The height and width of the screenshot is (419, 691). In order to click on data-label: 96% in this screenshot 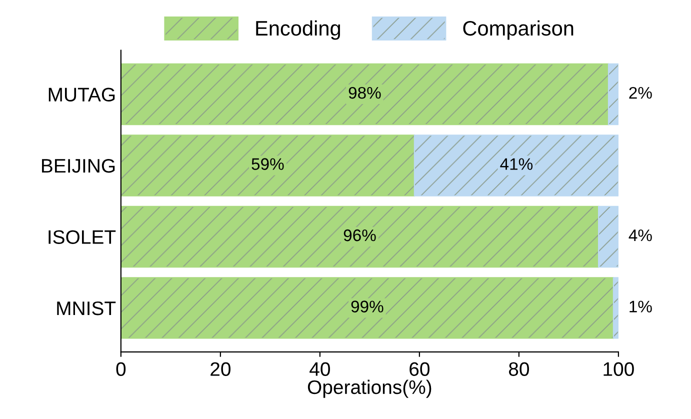, I will do `click(360, 235)`.